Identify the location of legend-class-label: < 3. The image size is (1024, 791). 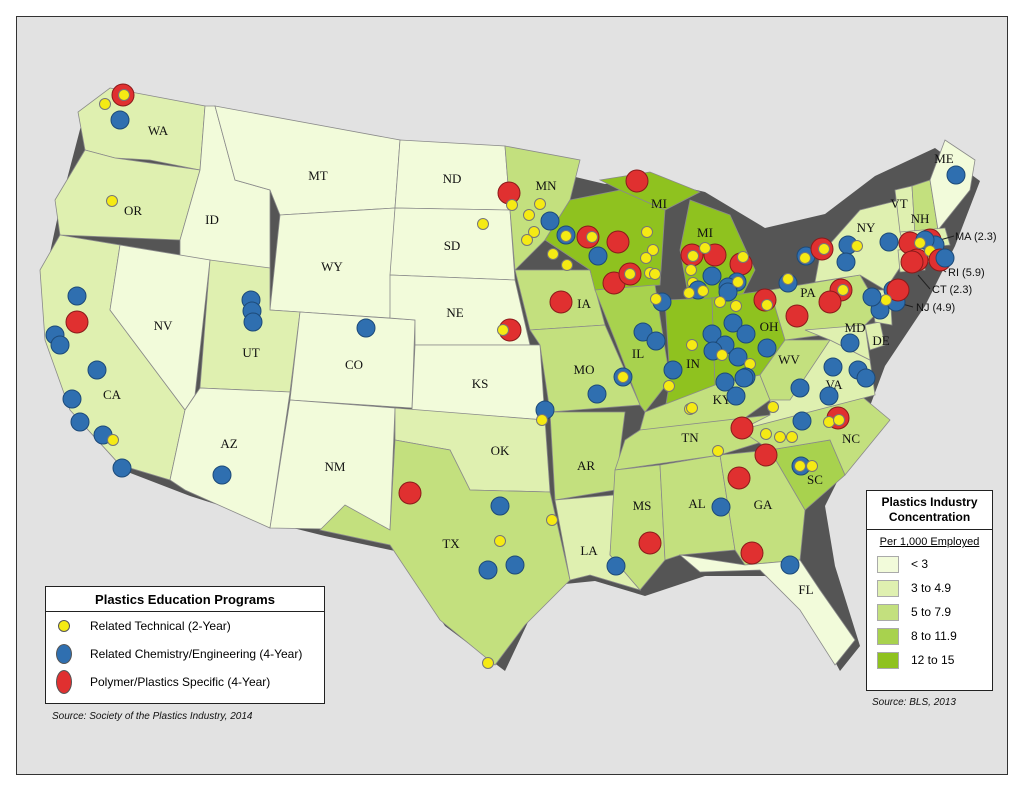
(920, 564).